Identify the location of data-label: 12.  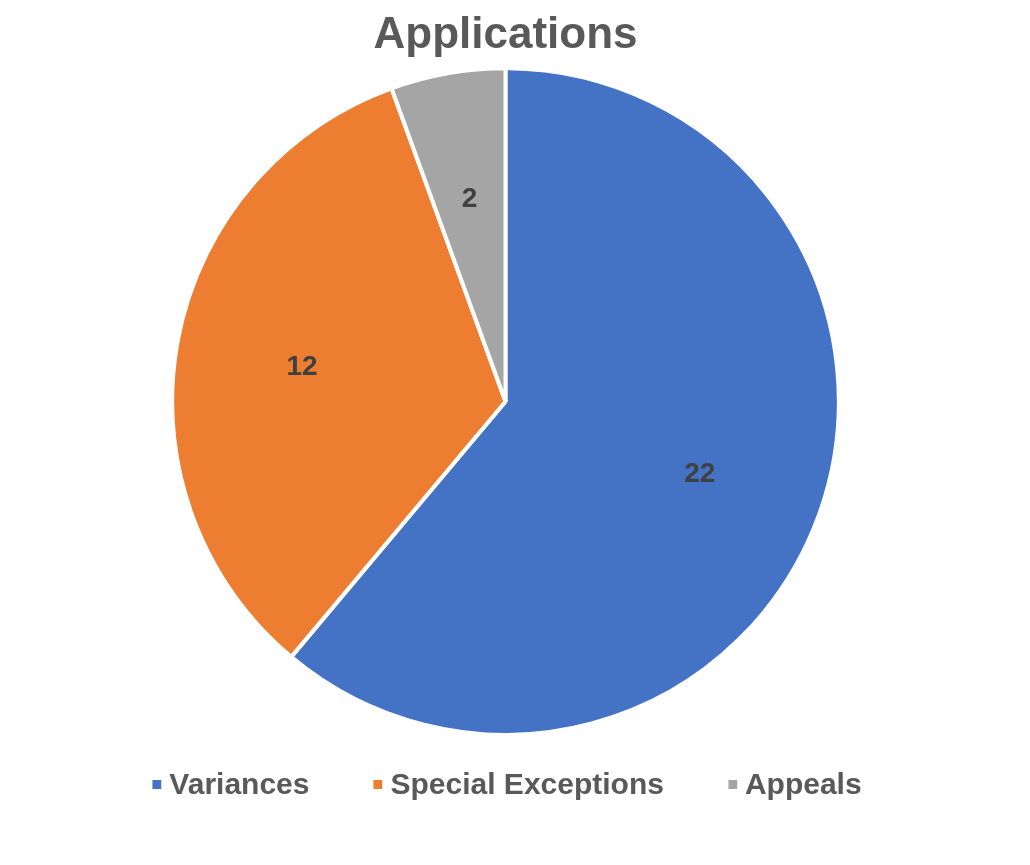
(302, 366).